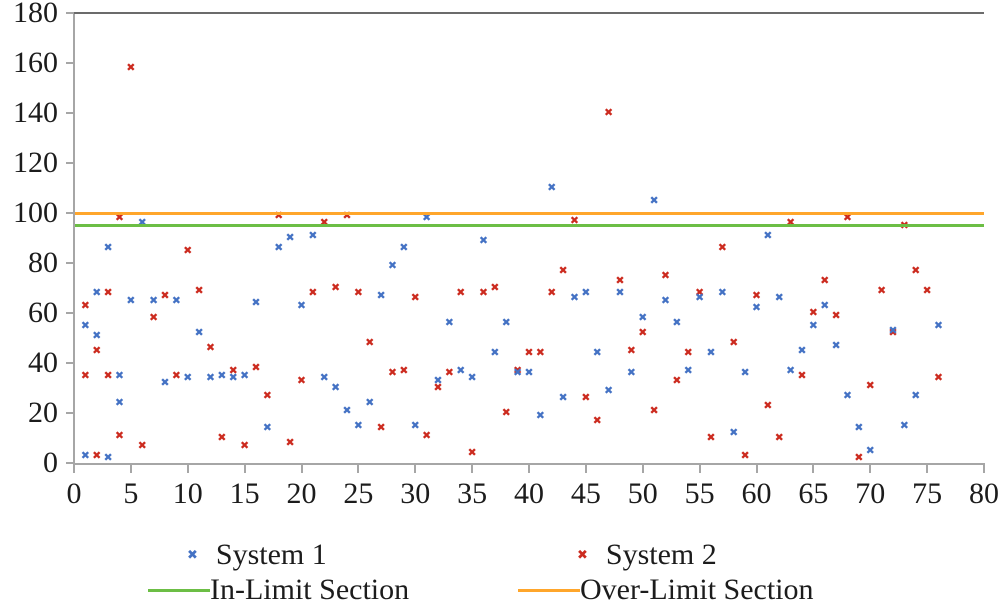  What do you see at coordinates (35, 112) in the screenshot?
I see `y-axis-tick-label: 140` at bounding box center [35, 112].